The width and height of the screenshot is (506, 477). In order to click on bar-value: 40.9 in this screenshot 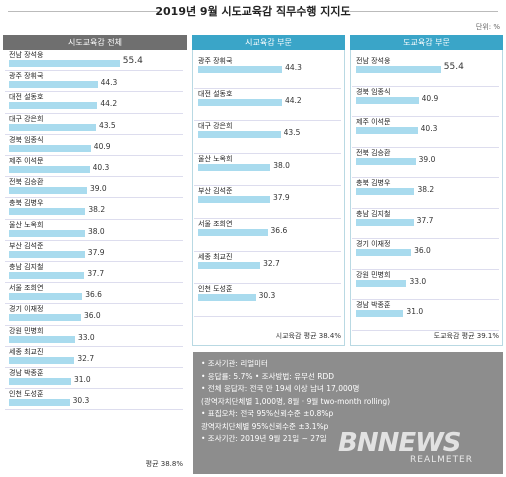, I will do `click(102, 146)`.